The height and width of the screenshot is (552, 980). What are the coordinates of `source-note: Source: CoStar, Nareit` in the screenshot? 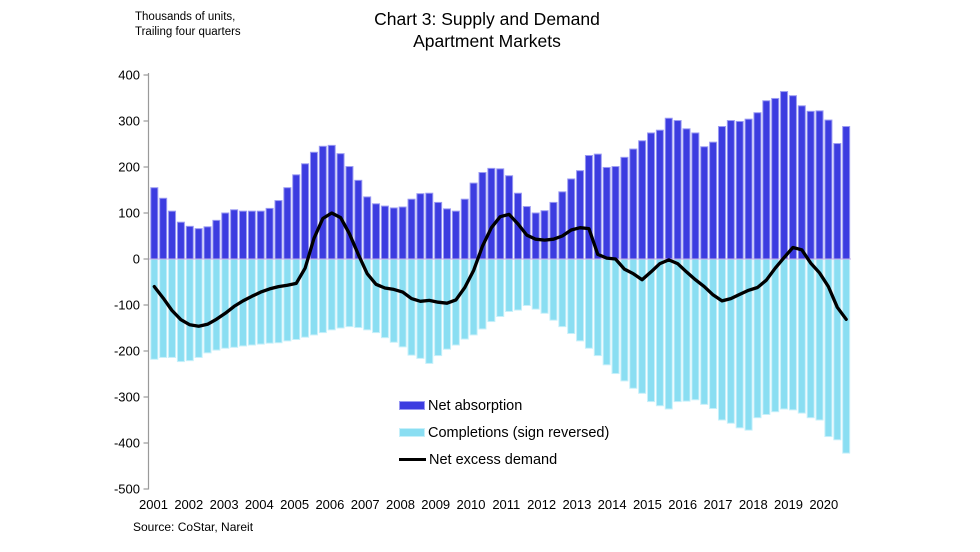 It's located at (193, 527).